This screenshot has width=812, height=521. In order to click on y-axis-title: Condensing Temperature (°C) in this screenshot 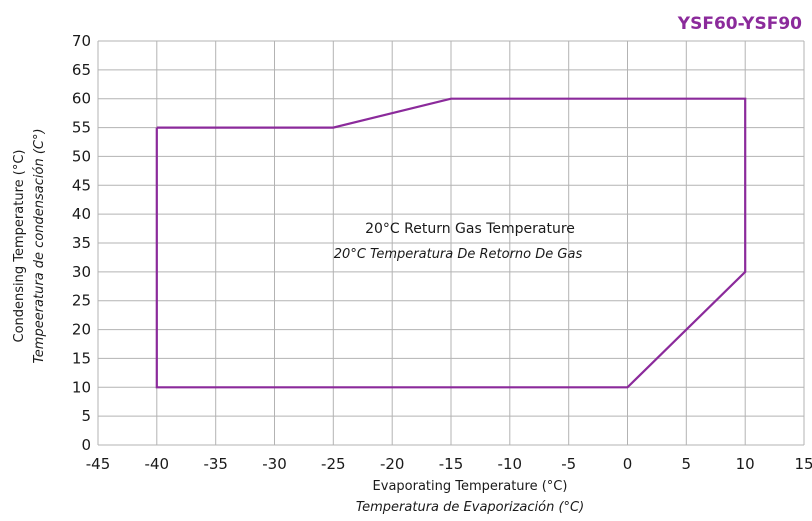, I will do `click(19, 246)`.